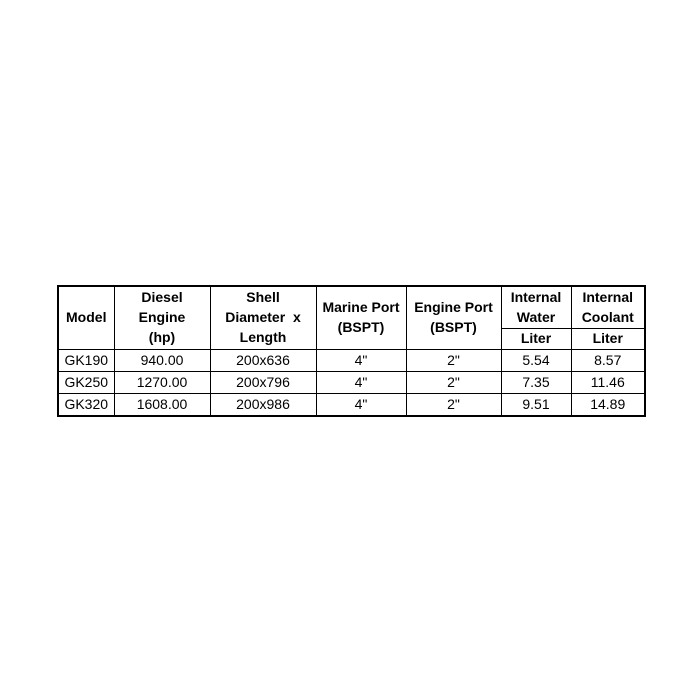  Describe the element at coordinates (608, 360) in the screenshot. I see `cell-internal-coolant: 8.57` at that location.